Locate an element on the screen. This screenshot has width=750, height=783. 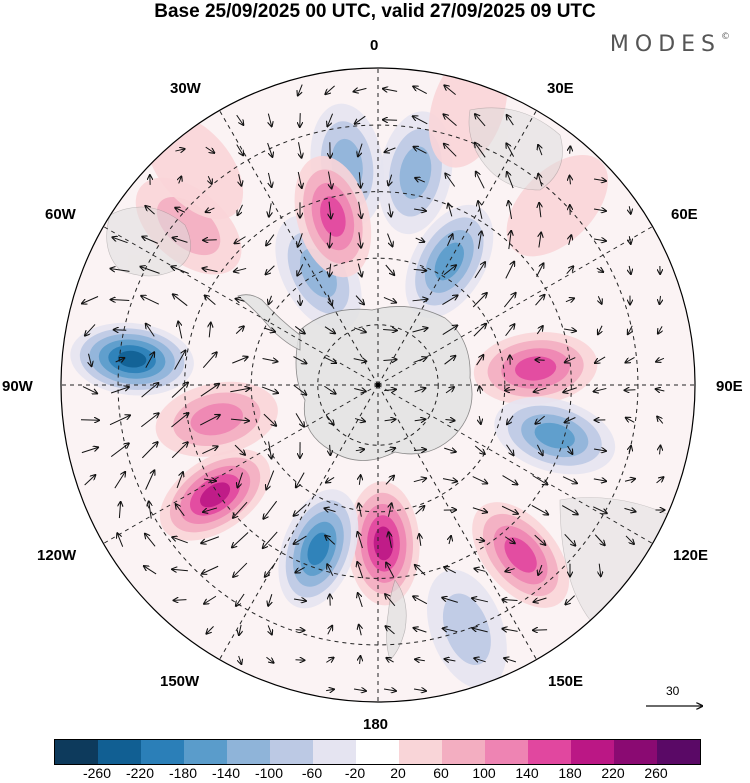
lon-label-60w: 60W is located at coordinates (60, 214).